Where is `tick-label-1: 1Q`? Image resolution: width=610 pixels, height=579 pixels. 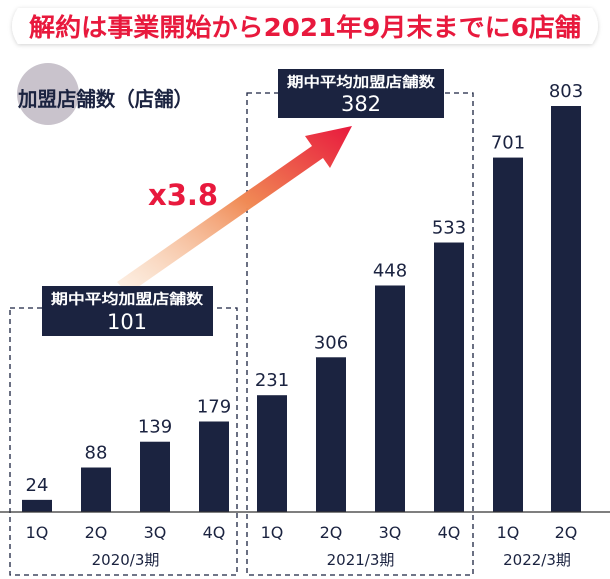 tick-label-1: 1Q is located at coordinates (37, 532).